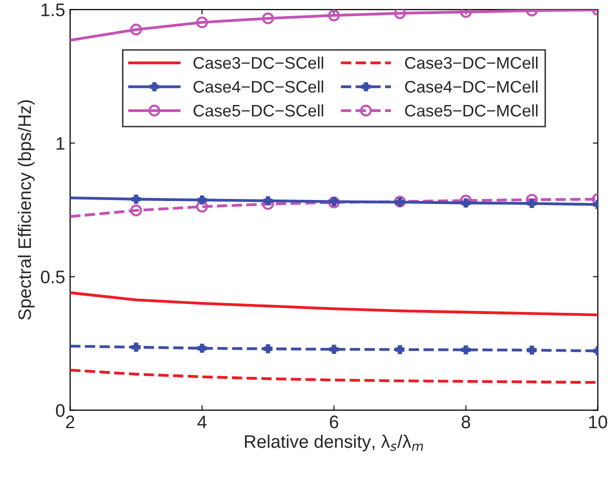 The width and height of the screenshot is (610, 477). What do you see at coordinates (60, 410) in the screenshot?
I see `y-tick-label: 0` at bounding box center [60, 410].